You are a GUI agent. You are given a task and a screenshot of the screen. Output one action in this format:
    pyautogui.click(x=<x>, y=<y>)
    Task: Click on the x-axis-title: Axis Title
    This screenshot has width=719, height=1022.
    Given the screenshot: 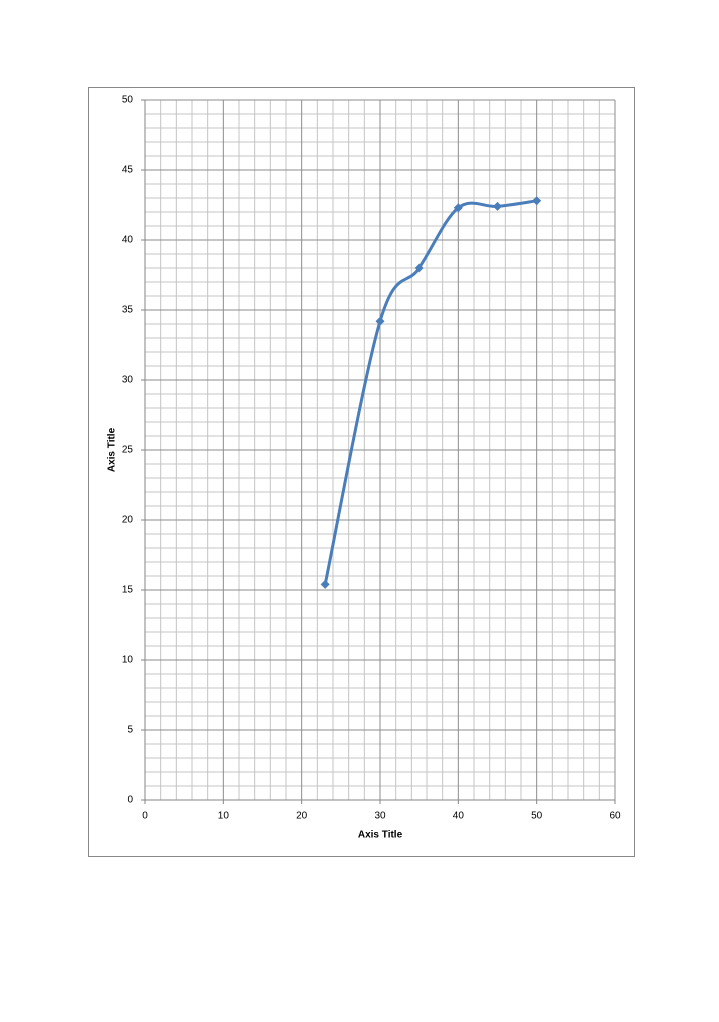 What is the action you would take?
    pyautogui.click(x=380, y=835)
    